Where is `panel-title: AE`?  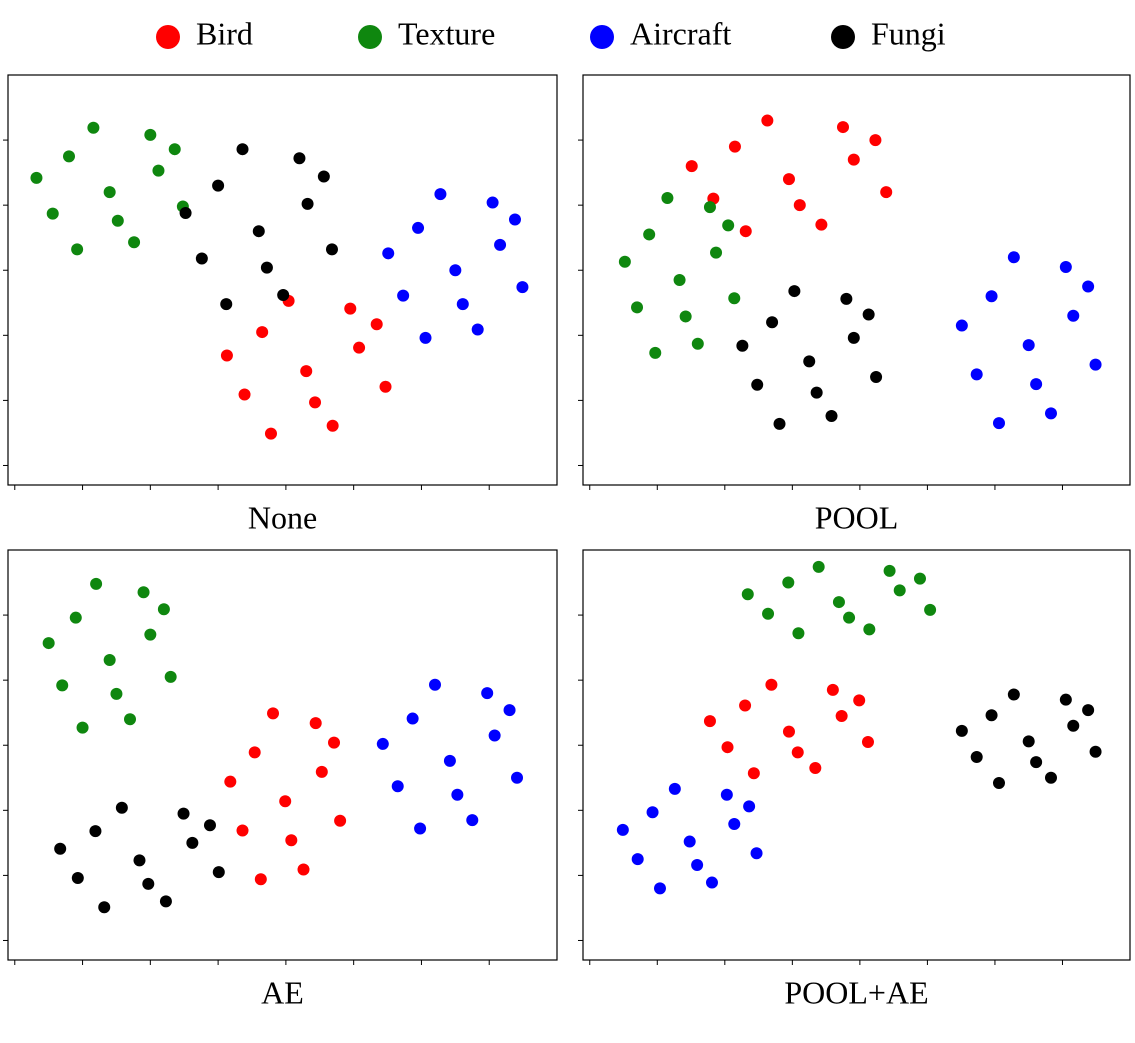 panel-title: AE is located at coordinates (282, 992).